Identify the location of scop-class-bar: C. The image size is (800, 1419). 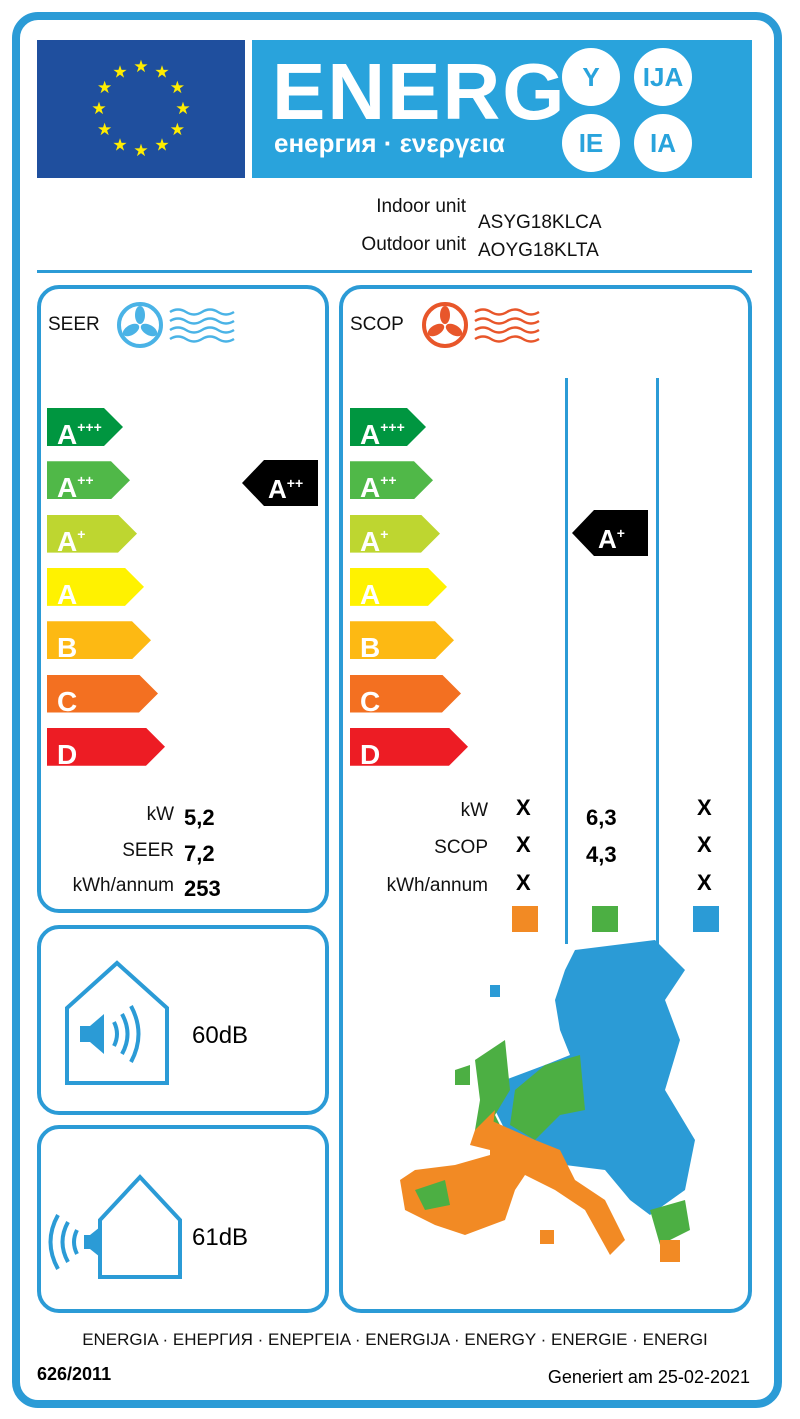
(405, 694).